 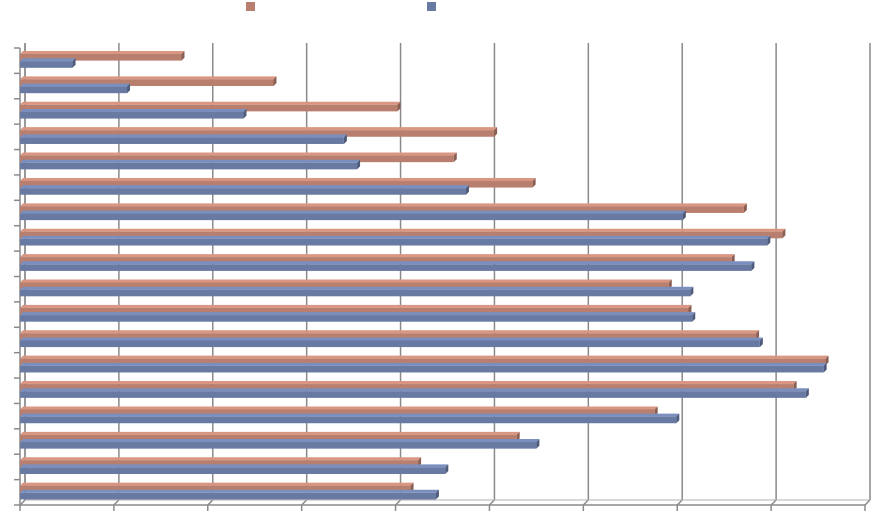 I want to click on chart-legend, so click(x=444, y=9).